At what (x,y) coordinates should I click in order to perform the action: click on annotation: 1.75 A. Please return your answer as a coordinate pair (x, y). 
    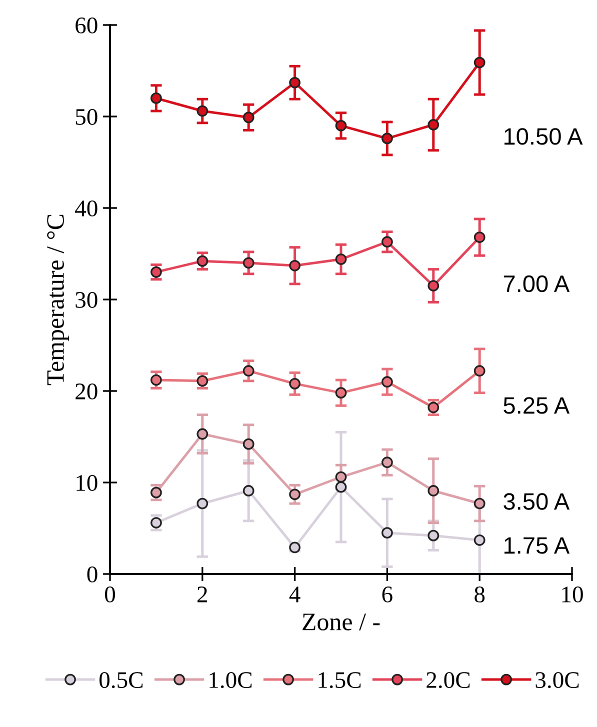
    Looking at the image, I should click on (537, 545).